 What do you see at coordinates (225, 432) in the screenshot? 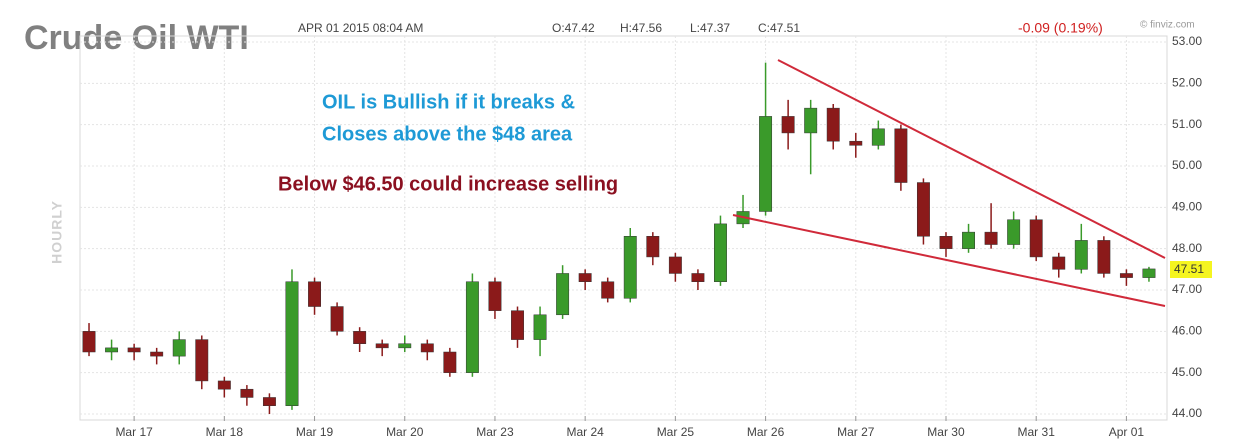
I see `x-tick-label: Mar 18` at bounding box center [225, 432].